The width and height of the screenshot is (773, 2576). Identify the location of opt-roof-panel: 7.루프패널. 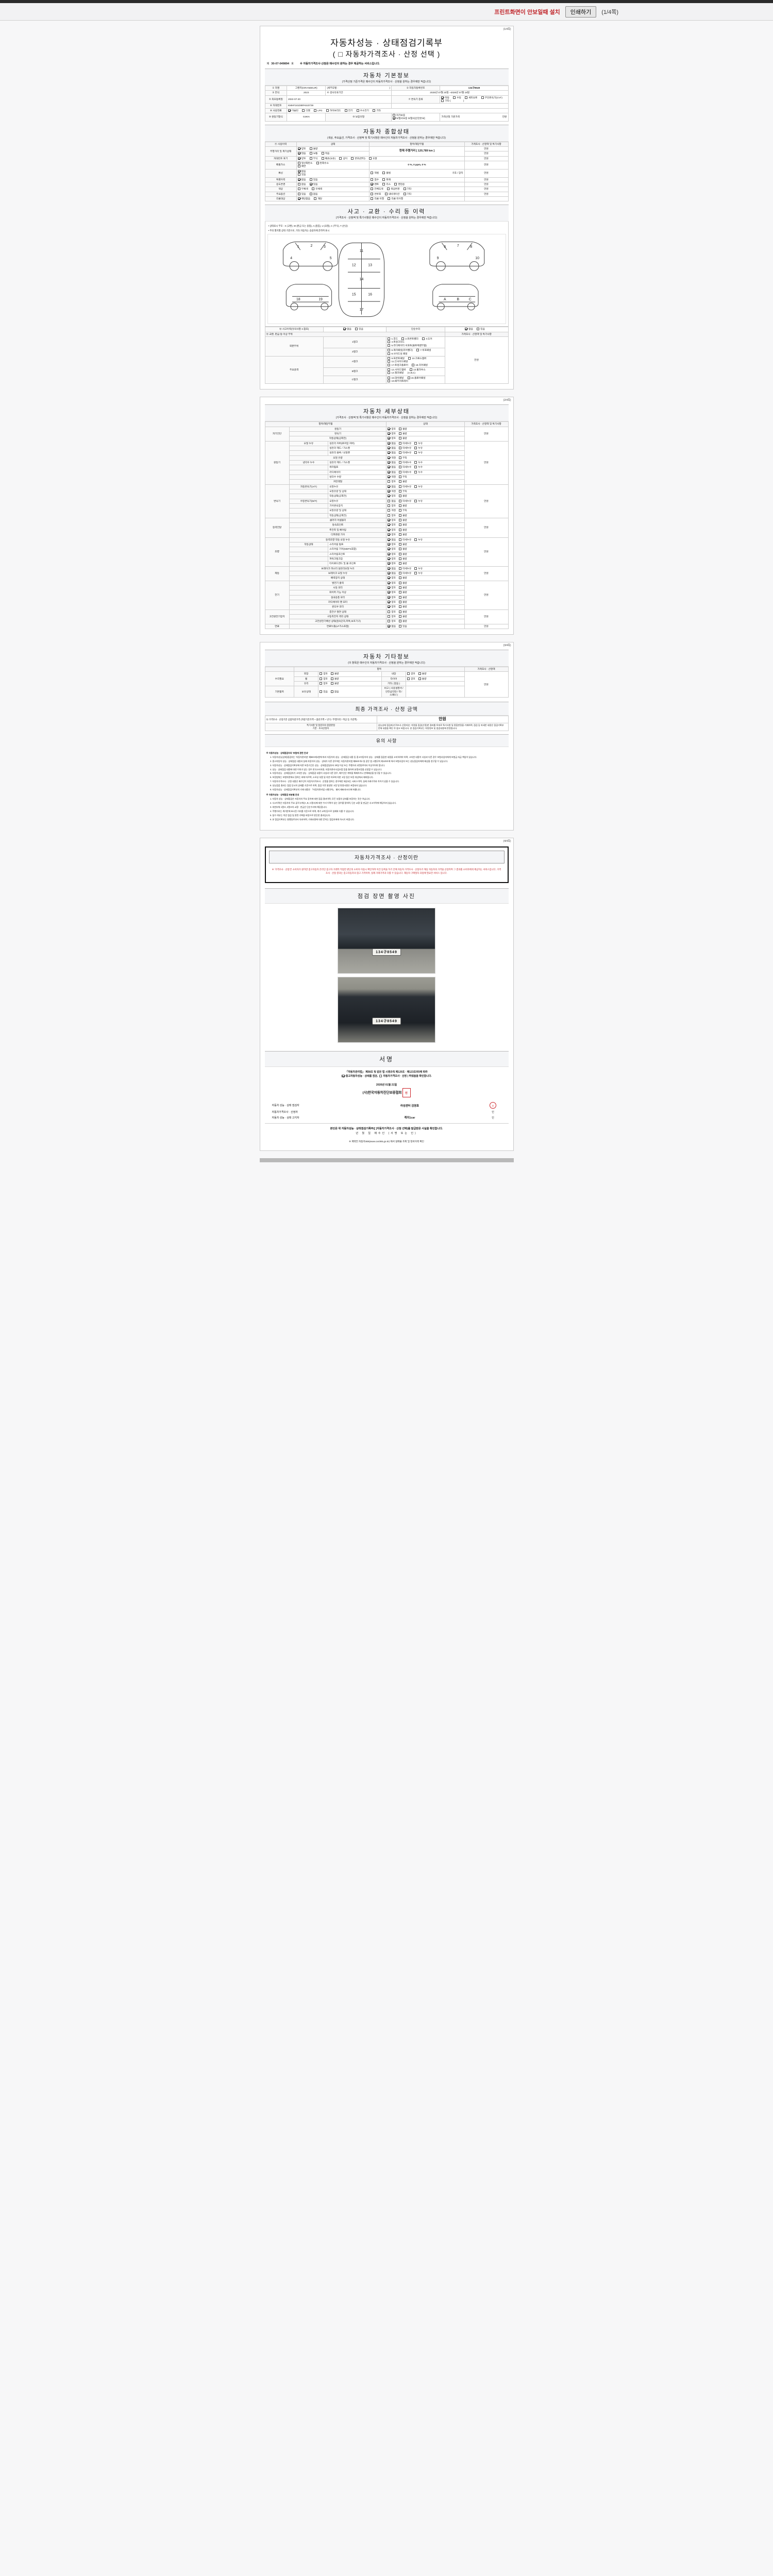
(423, 350).